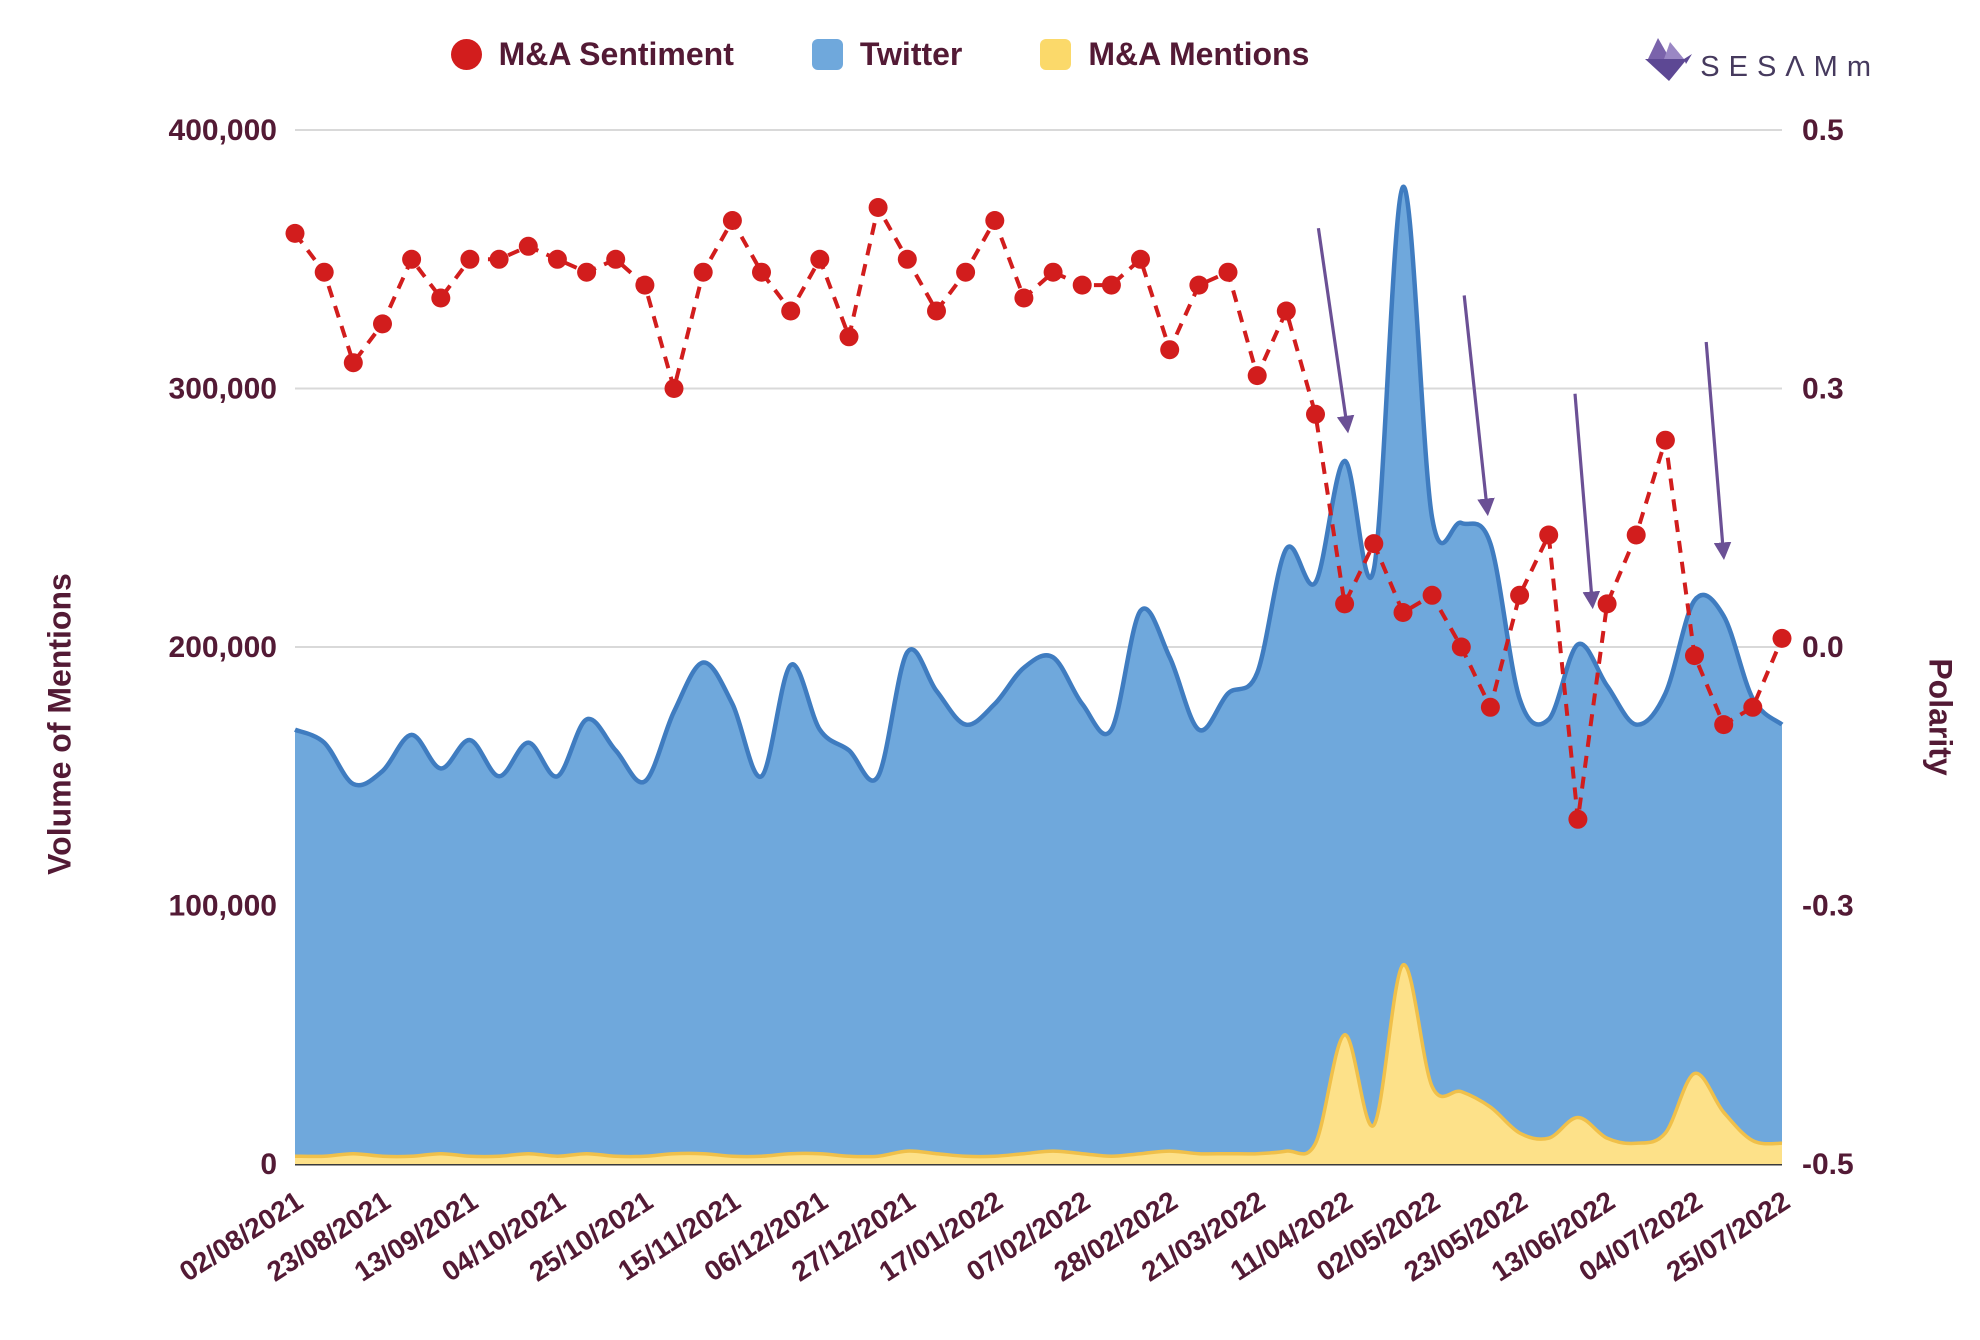 The image size is (1980, 1340). Describe the element at coordinates (1056, 54) in the screenshot. I see `ma-mentions-swatch-icon` at that location.